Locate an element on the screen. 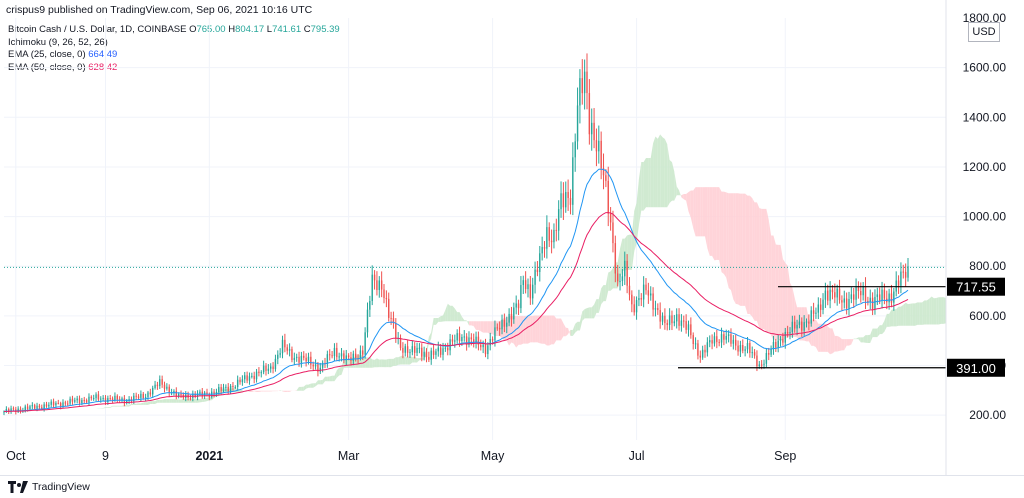 Image resolution: width=1024 pixels, height=498 pixels. level-label: 391.00 is located at coordinates (976, 368).